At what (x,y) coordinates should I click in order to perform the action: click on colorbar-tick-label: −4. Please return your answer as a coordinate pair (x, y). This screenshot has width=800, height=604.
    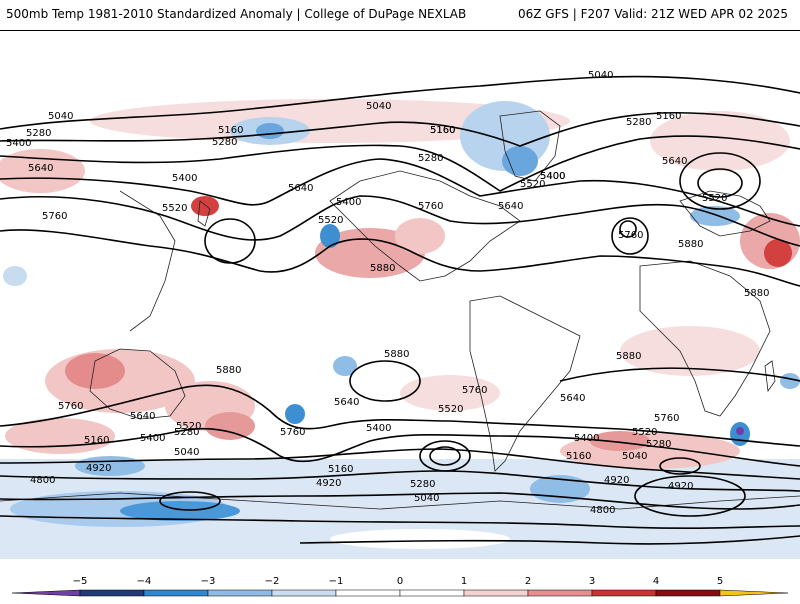
    Looking at the image, I should click on (144, 581).